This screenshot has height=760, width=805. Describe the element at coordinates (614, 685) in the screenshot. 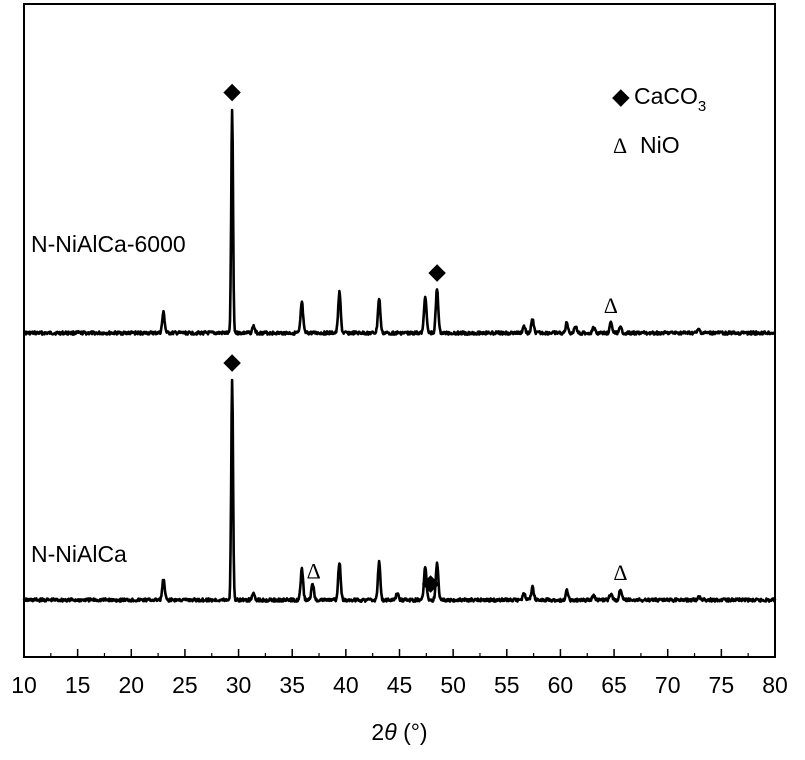

I see `x-tick-label: 65` at that location.